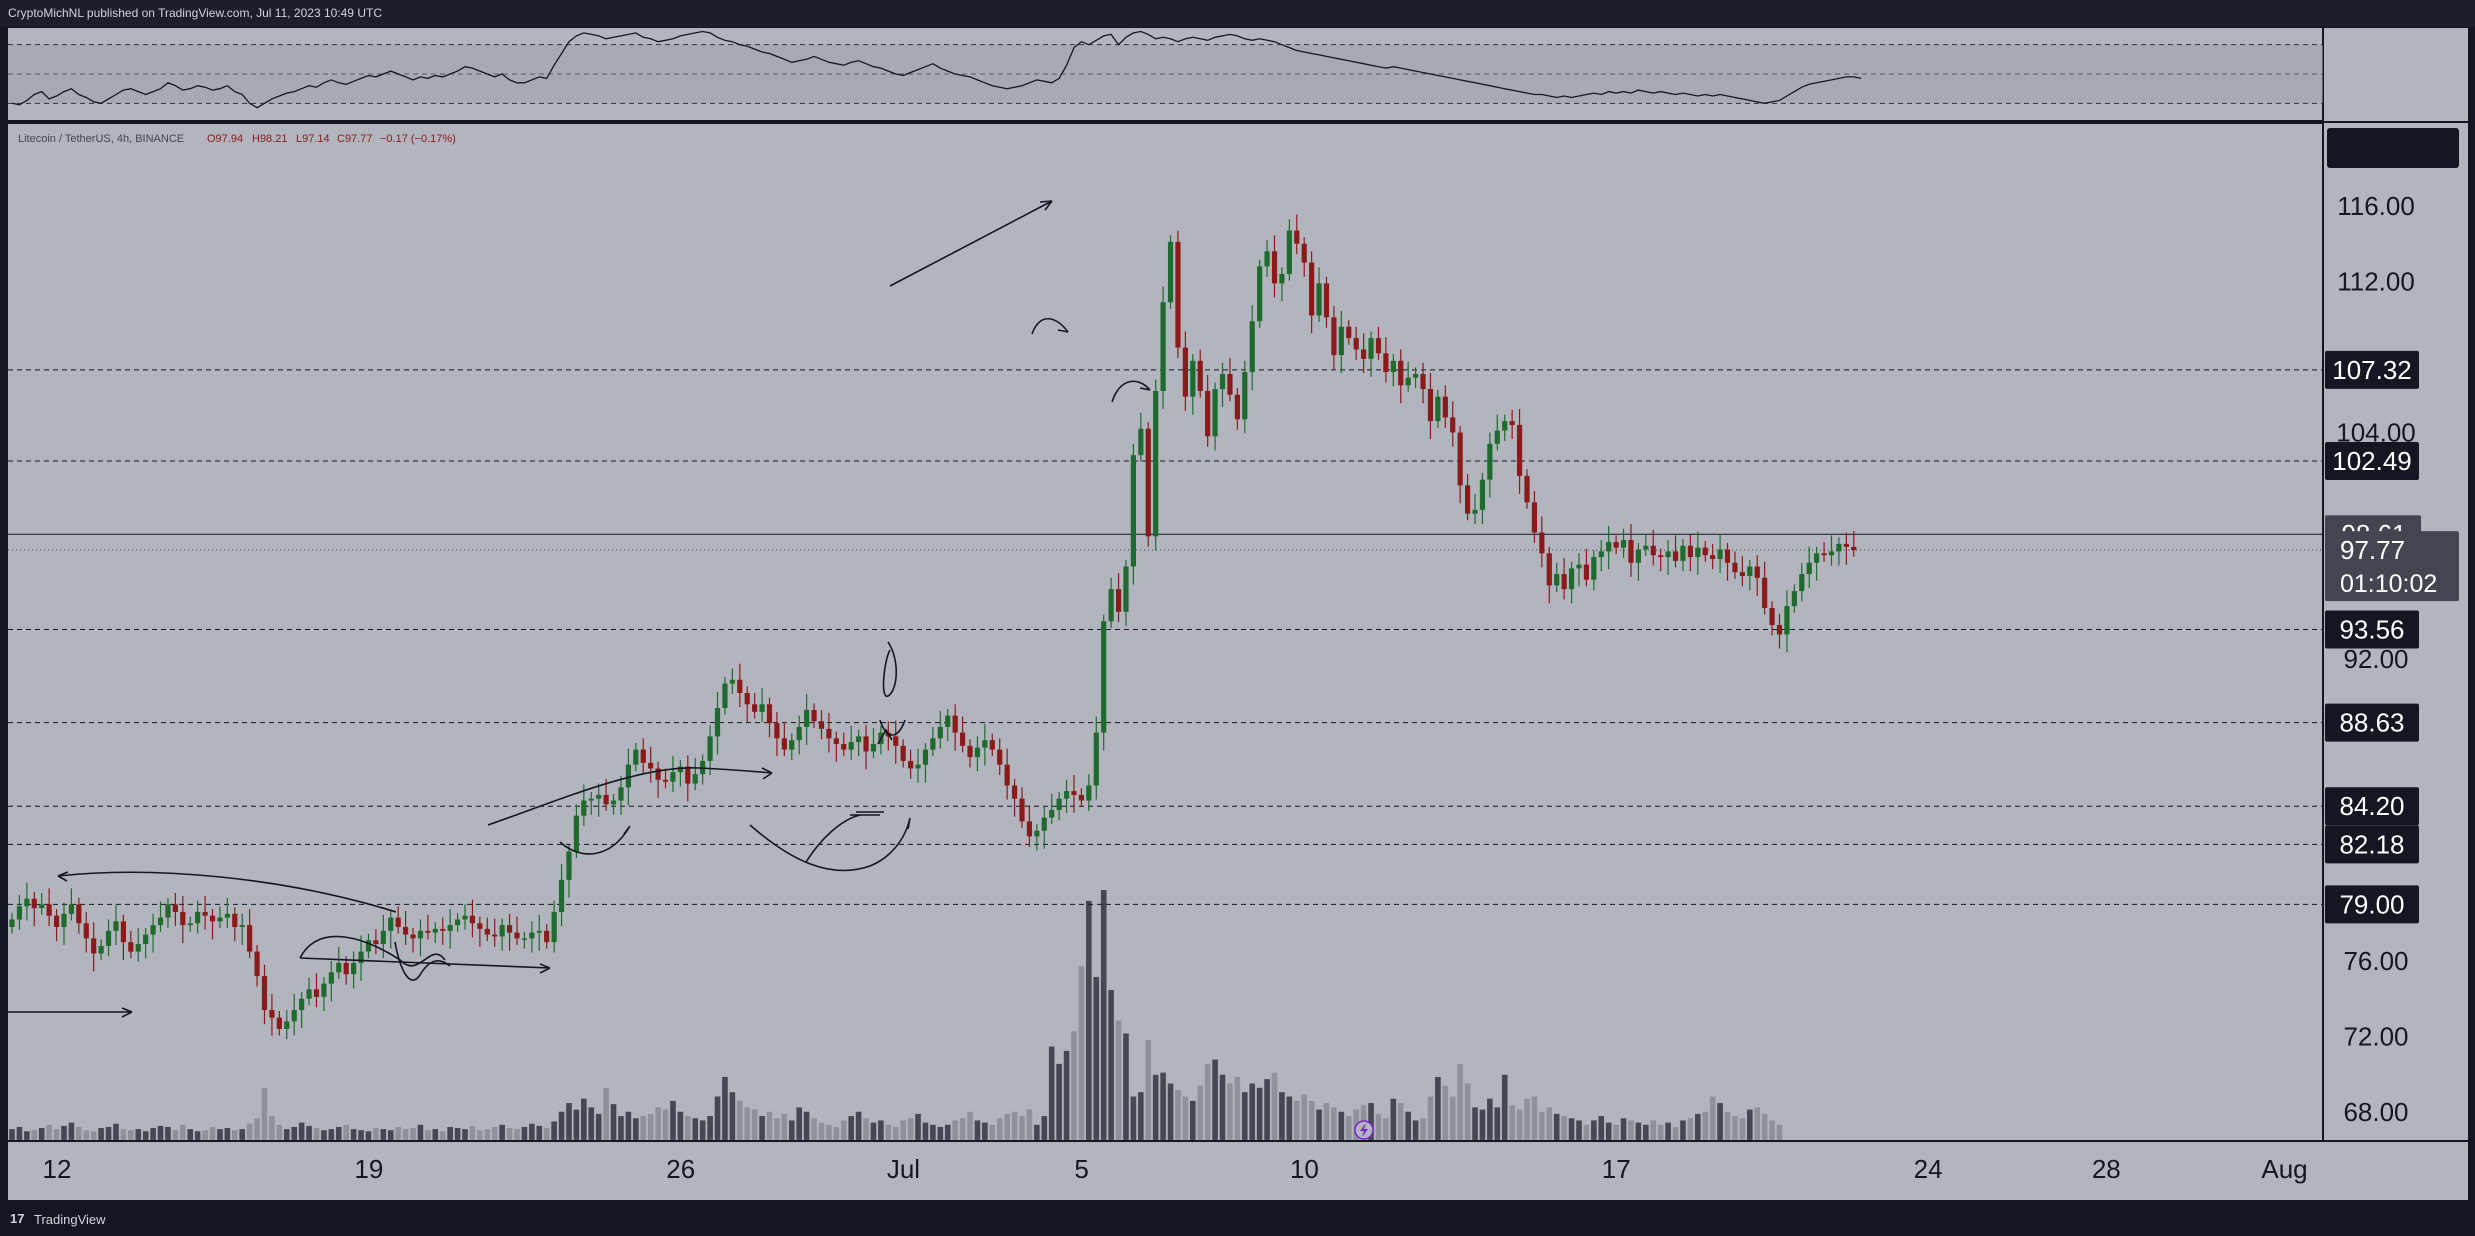 The height and width of the screenshot is (1236, 2475). I want to click on time-tick: 24, so click(1928, 1169).